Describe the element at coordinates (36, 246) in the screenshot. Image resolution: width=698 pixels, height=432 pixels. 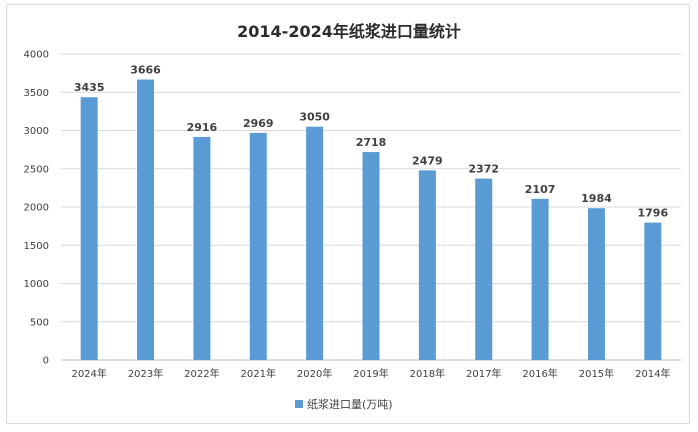
I see `y-tick-label: 1500` at that location.